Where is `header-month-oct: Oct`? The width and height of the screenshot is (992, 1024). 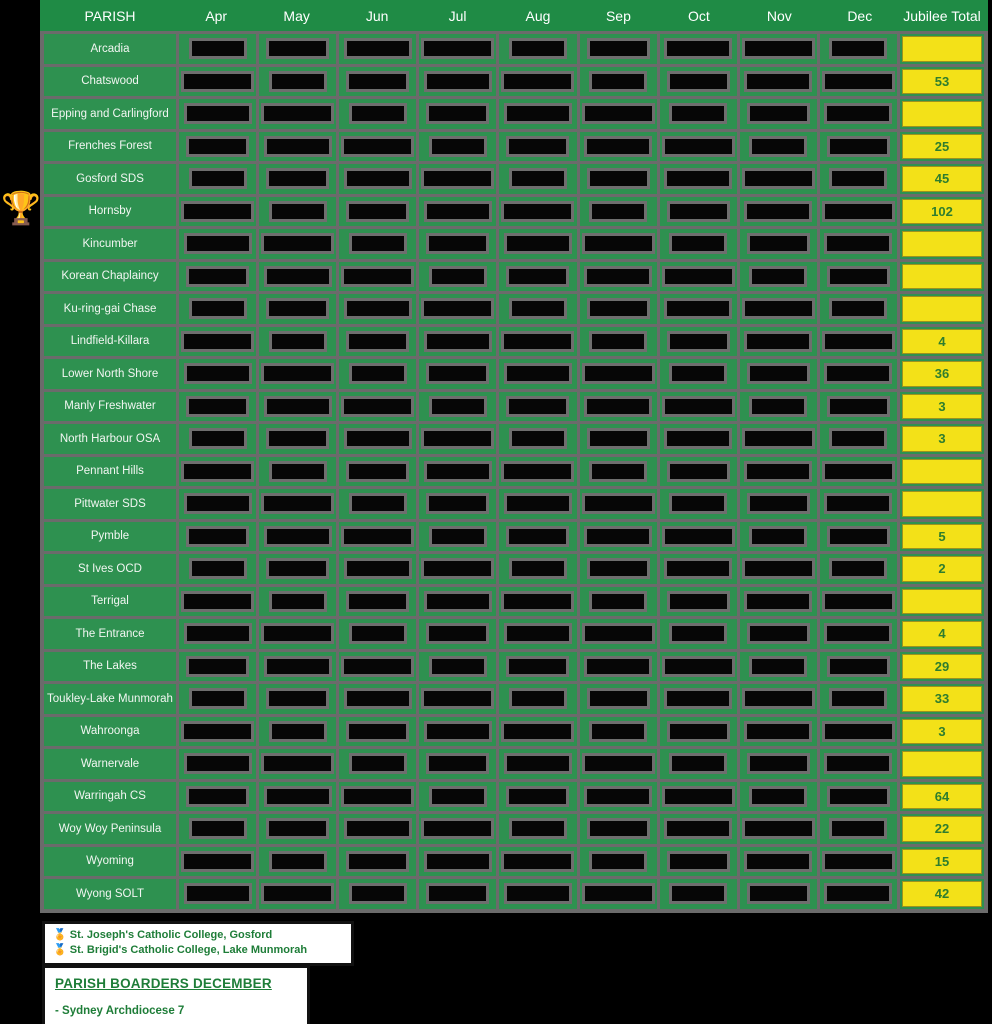
header-month-oct: Oct is located at coordinates (698, 15).